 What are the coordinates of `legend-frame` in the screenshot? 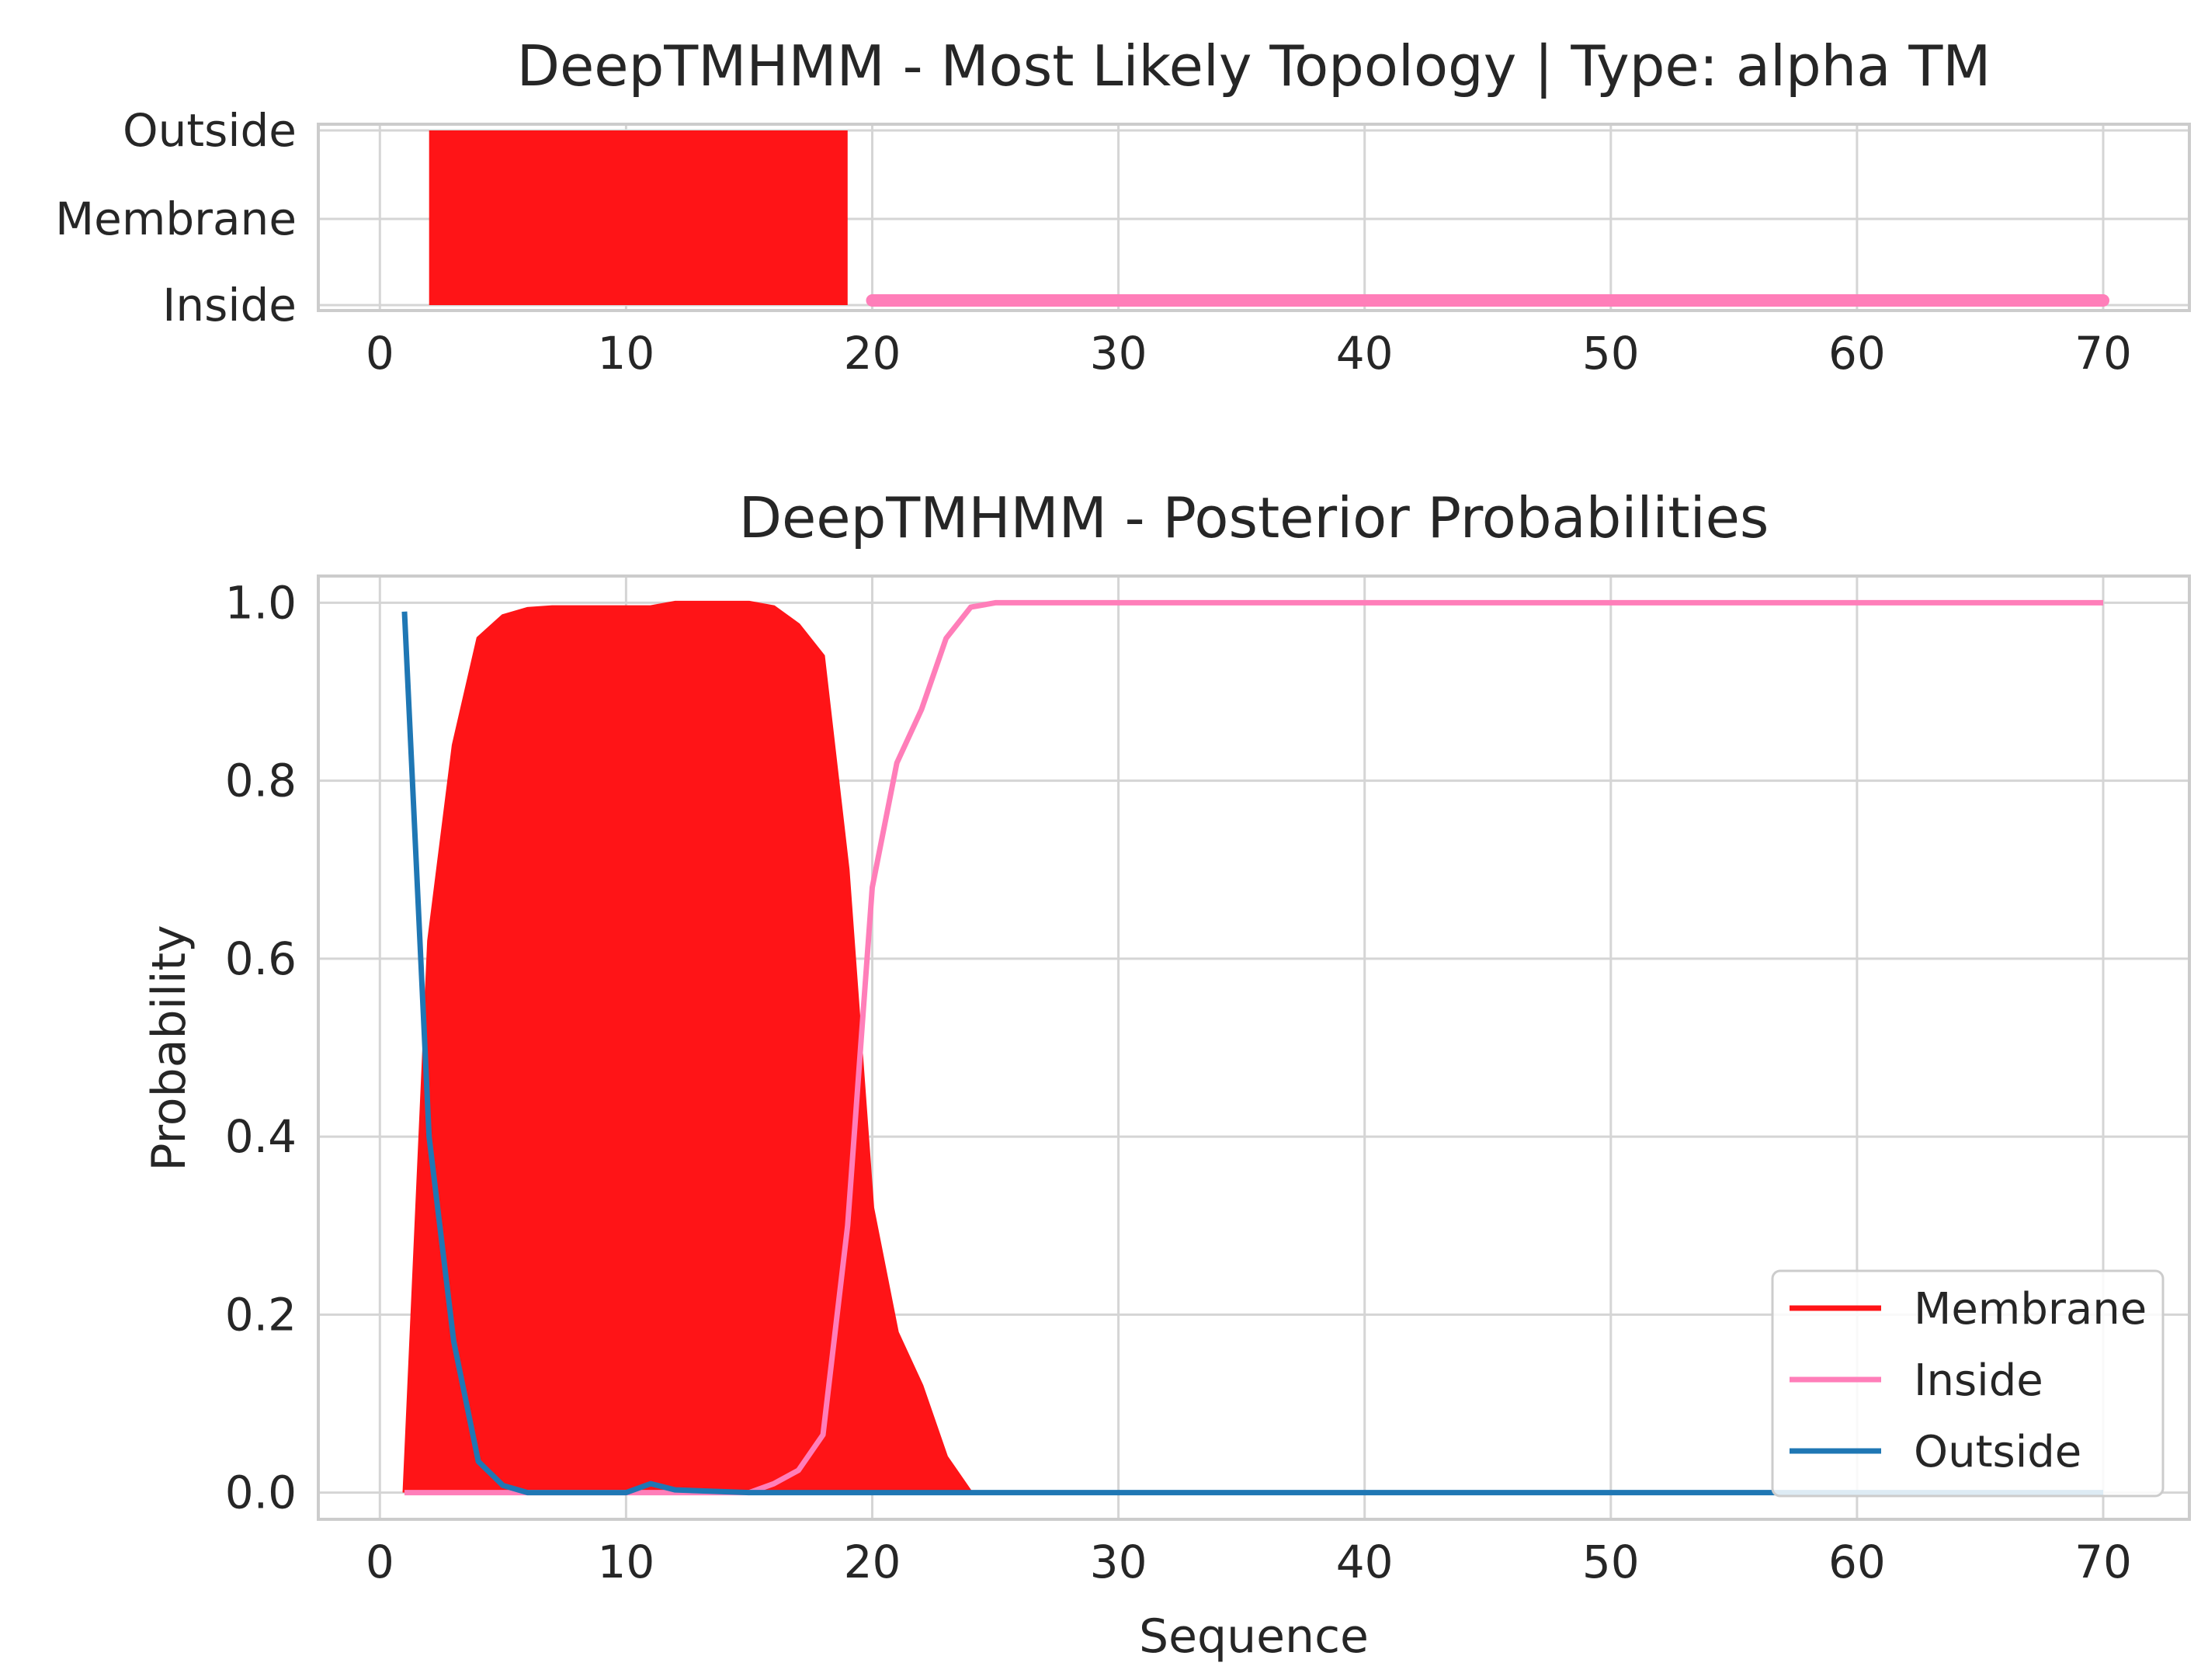 It's located at (1968, 1383).